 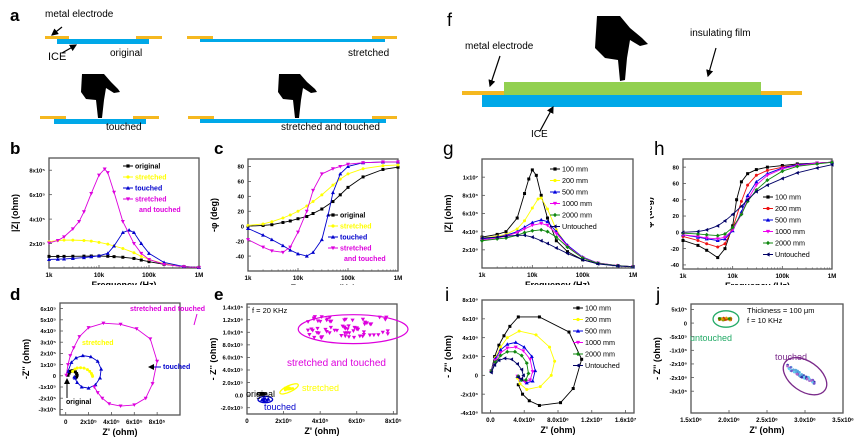 I want to click on x-tick-label: 10k, so click(x=532, y=275).